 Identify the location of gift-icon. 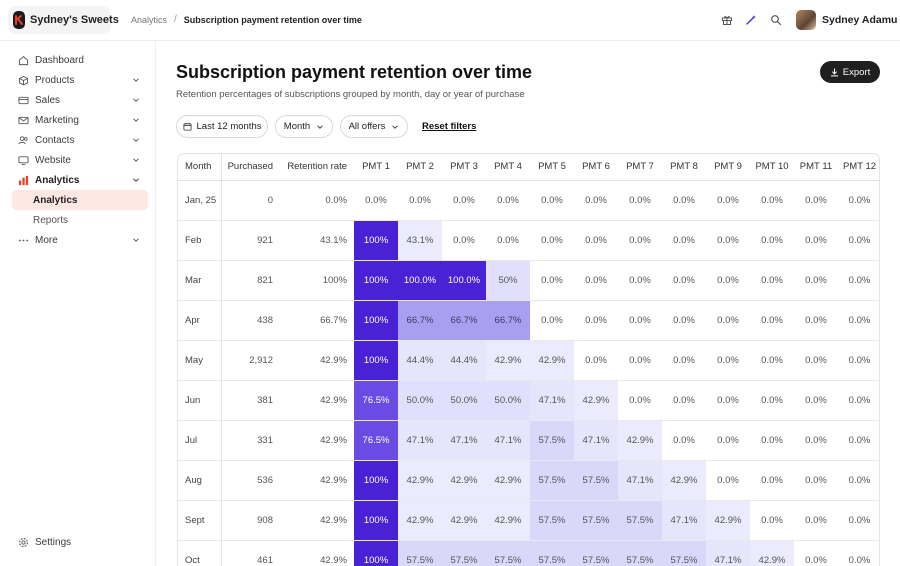
(727, 20).